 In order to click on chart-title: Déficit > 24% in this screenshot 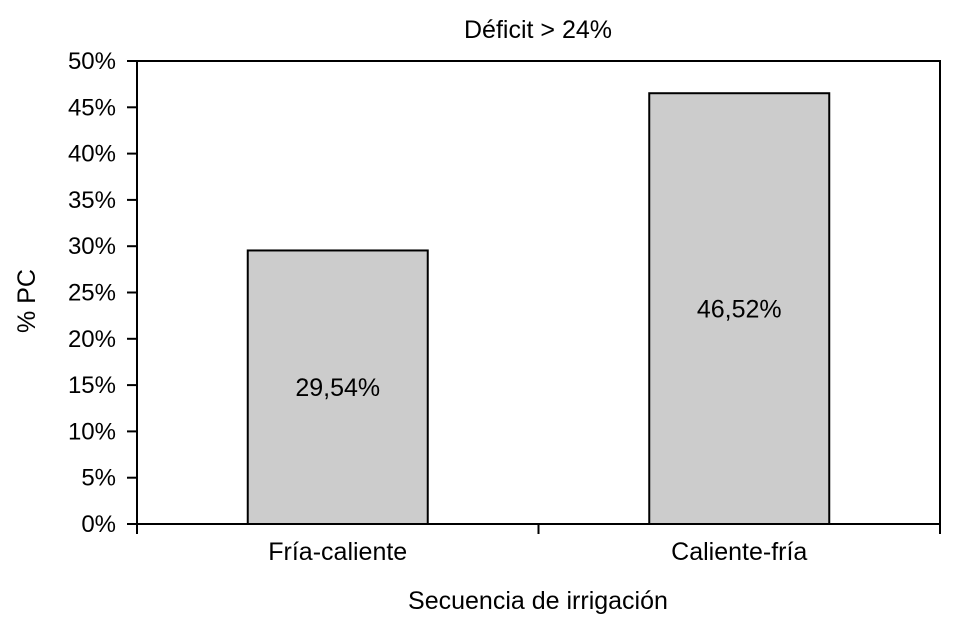, I will do `click(538, 30)`.